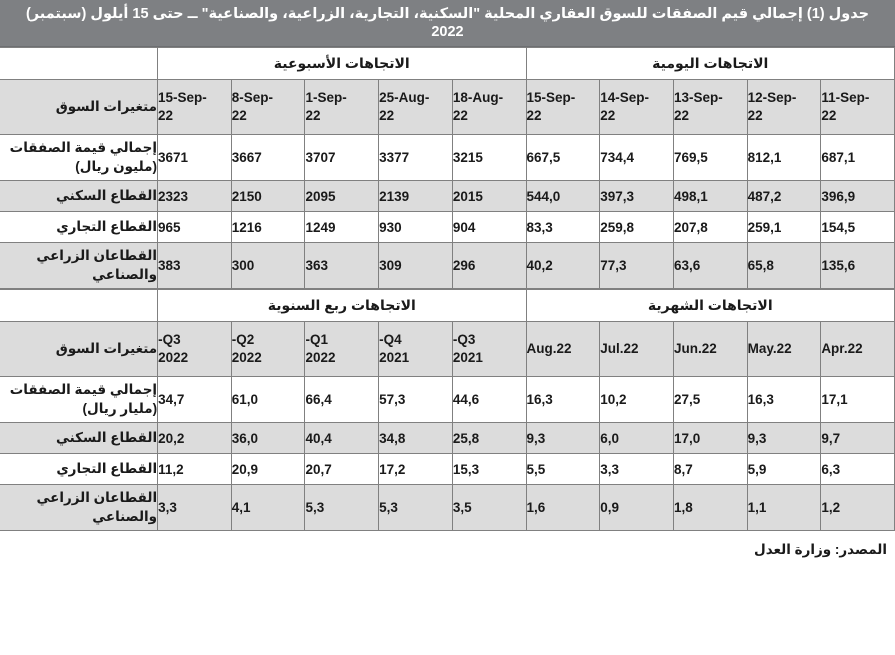  Describe the element at coordinates (710, 305) in the screenshot. I see `group-header-monthly: الاتجاهات الشهرية` at that location.